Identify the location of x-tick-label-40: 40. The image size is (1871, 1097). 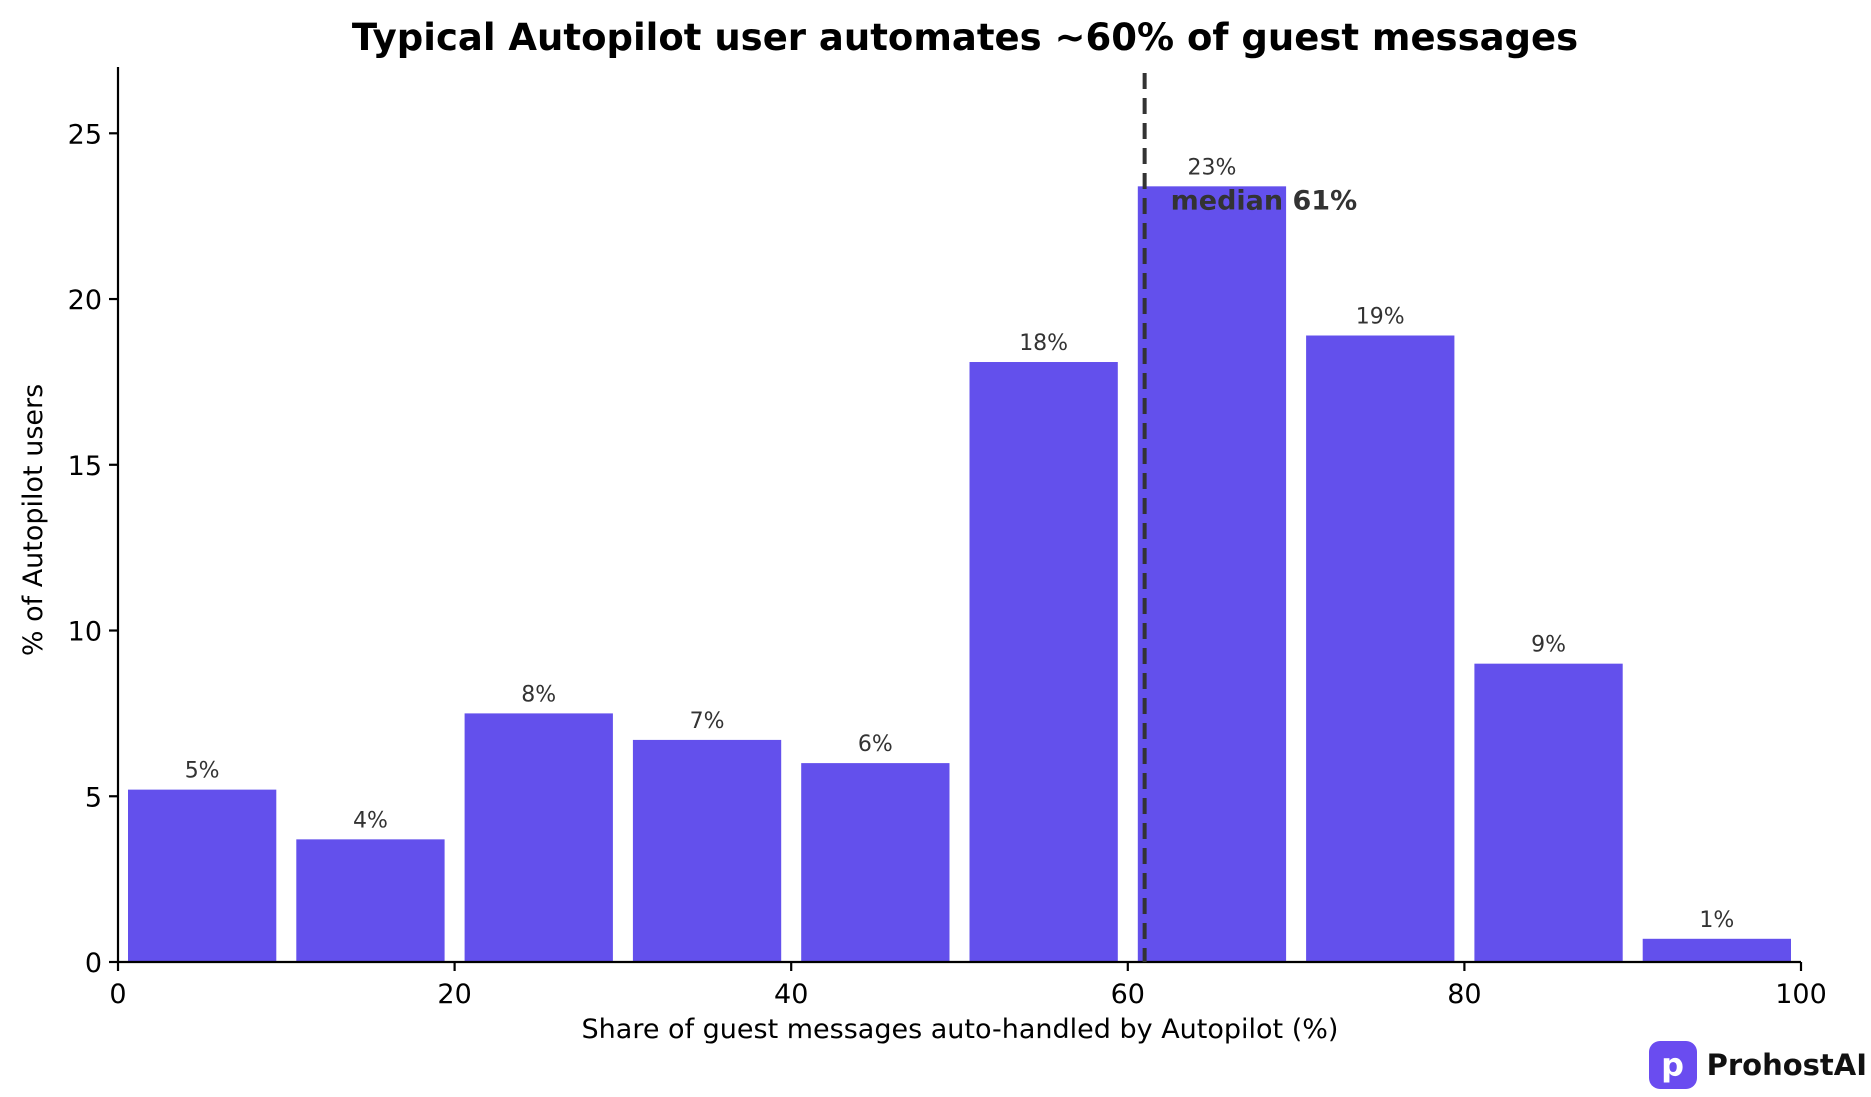
(791, 994).